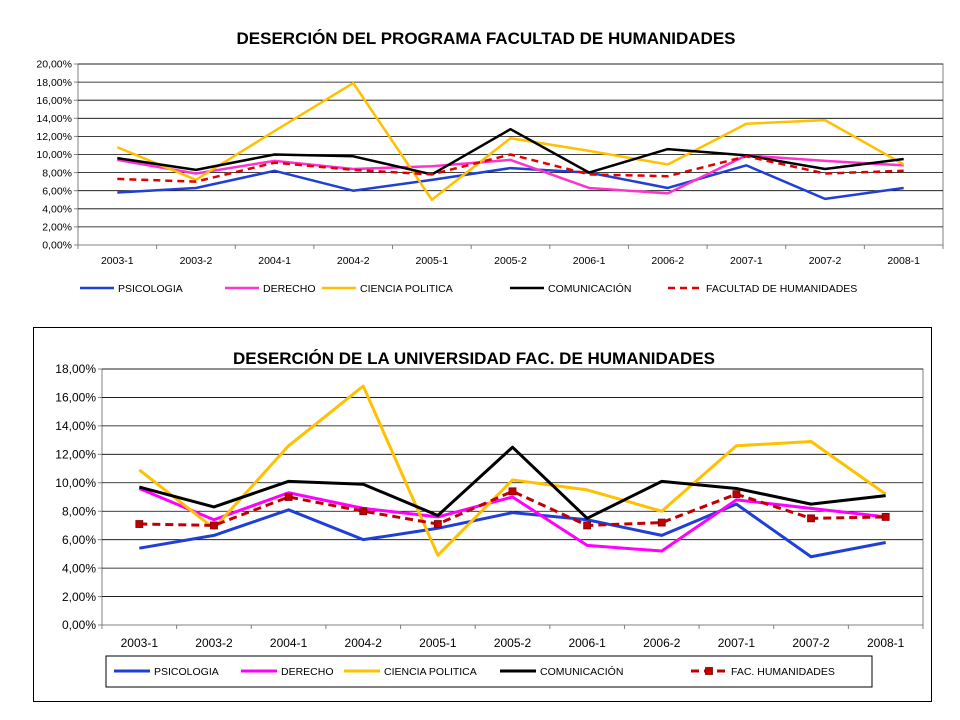 The image size is (960, 720). I want to click on chart-2-x-tick-label: 2004-2, so click(364, 643).